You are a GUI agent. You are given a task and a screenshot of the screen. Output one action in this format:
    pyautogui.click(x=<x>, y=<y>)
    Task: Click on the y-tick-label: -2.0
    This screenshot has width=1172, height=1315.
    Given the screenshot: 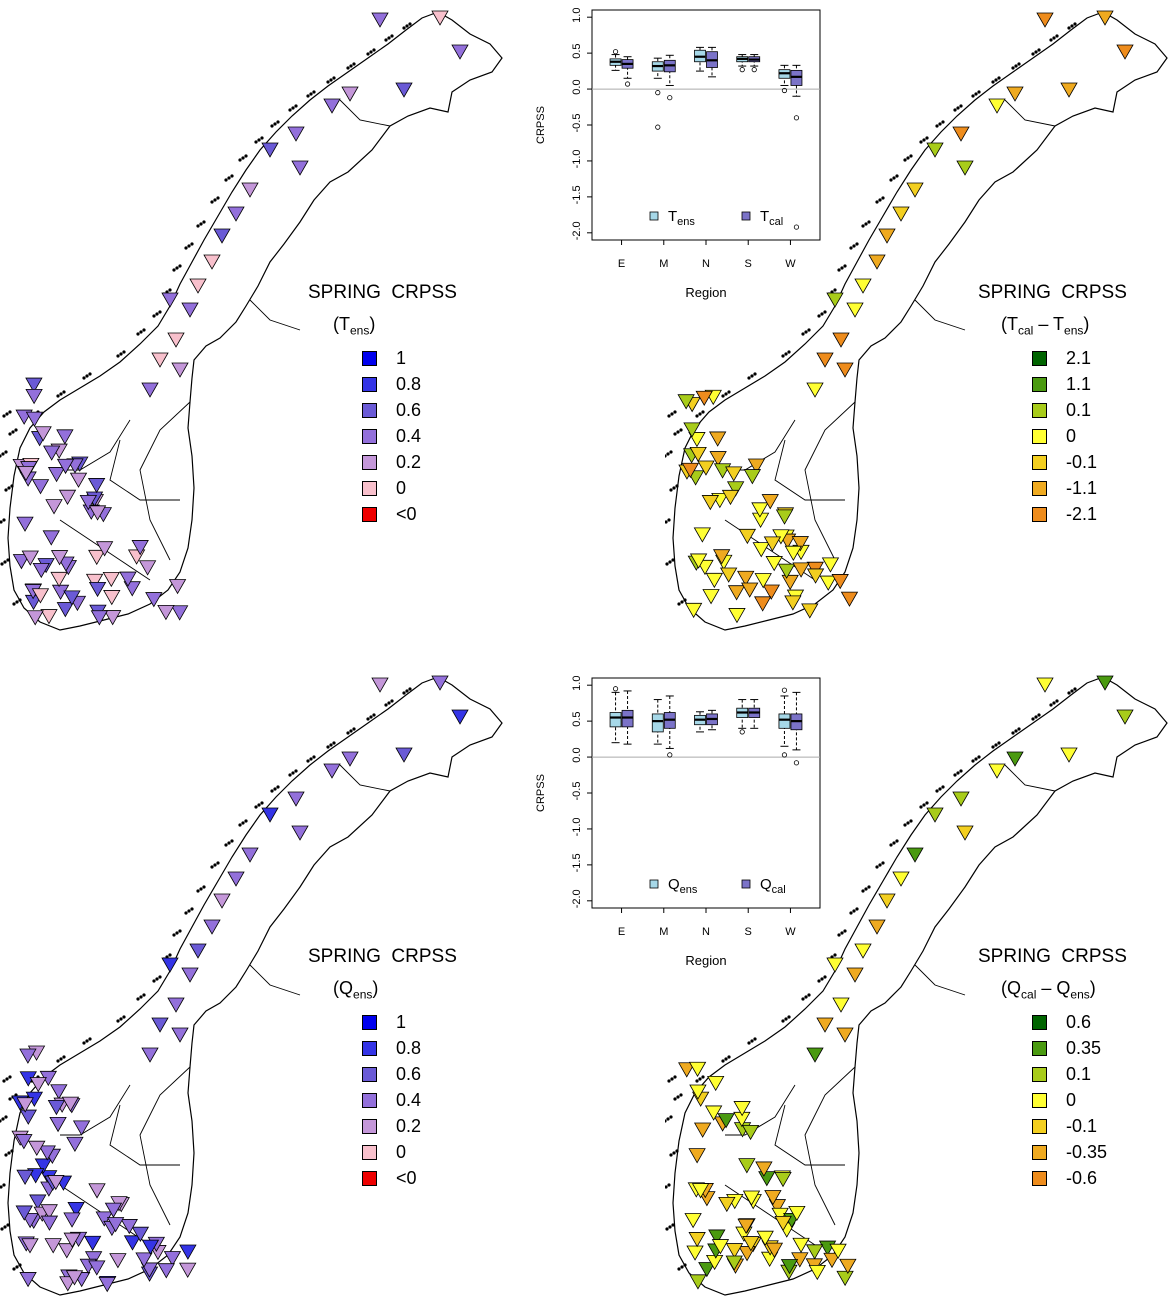 What is the action you would take?
    pyautogui.click(x=577, y=230)
    